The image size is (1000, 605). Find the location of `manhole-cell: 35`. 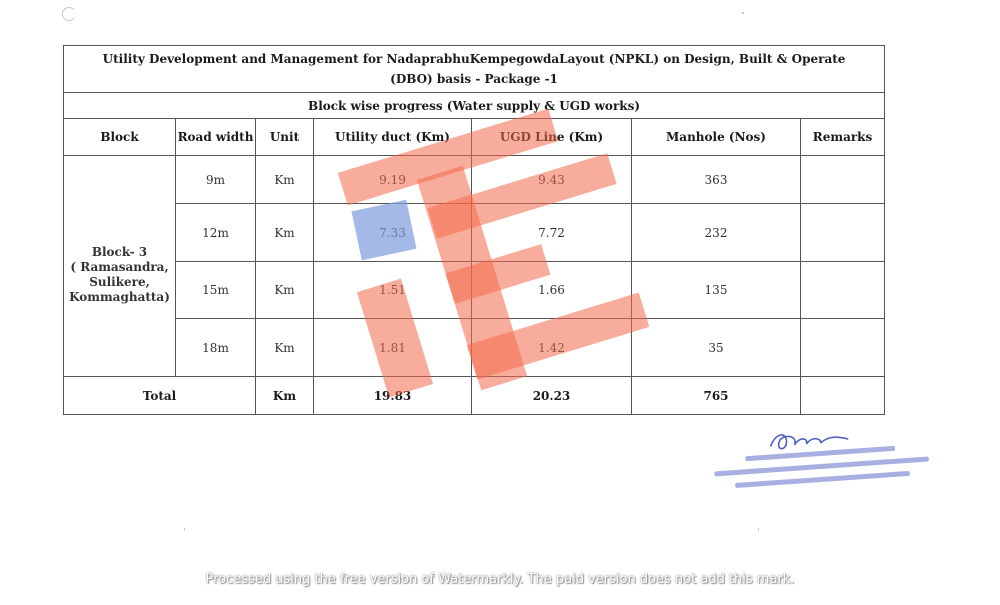

manhole-cell: 35 is located at coordinates (716, 347).